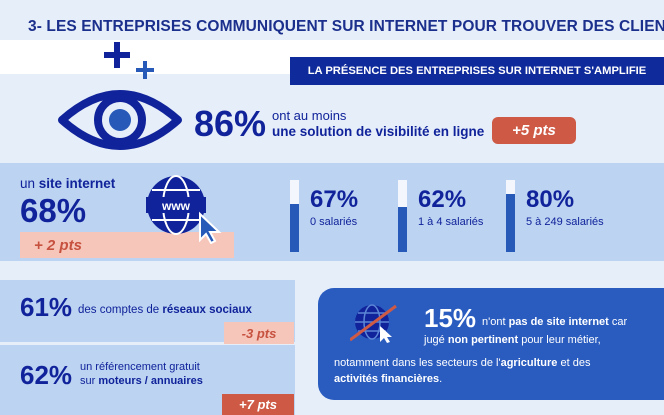 The width and height of the screenshot is (664, 415). What do you see at coordinates (512, 340) in the screenshot?
I see `no-site-line2: jugé non pertinent pour leur métier,` at bounding box center [512, 340].